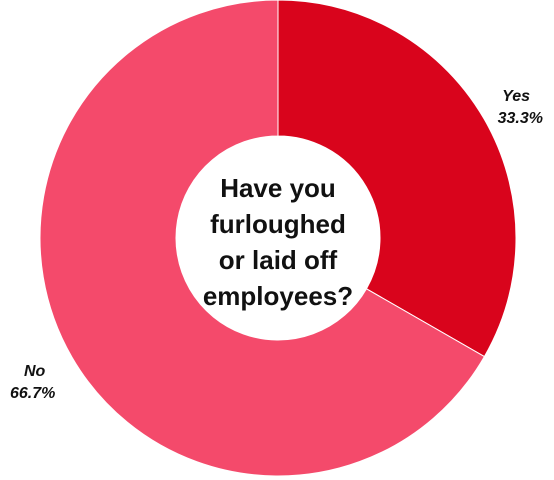 The width and height of the screenshot is (554, 480). Describe the element at coordinates (520, 118) in the screenshot. I see `slice-value-yes: 33.3%` at that location.